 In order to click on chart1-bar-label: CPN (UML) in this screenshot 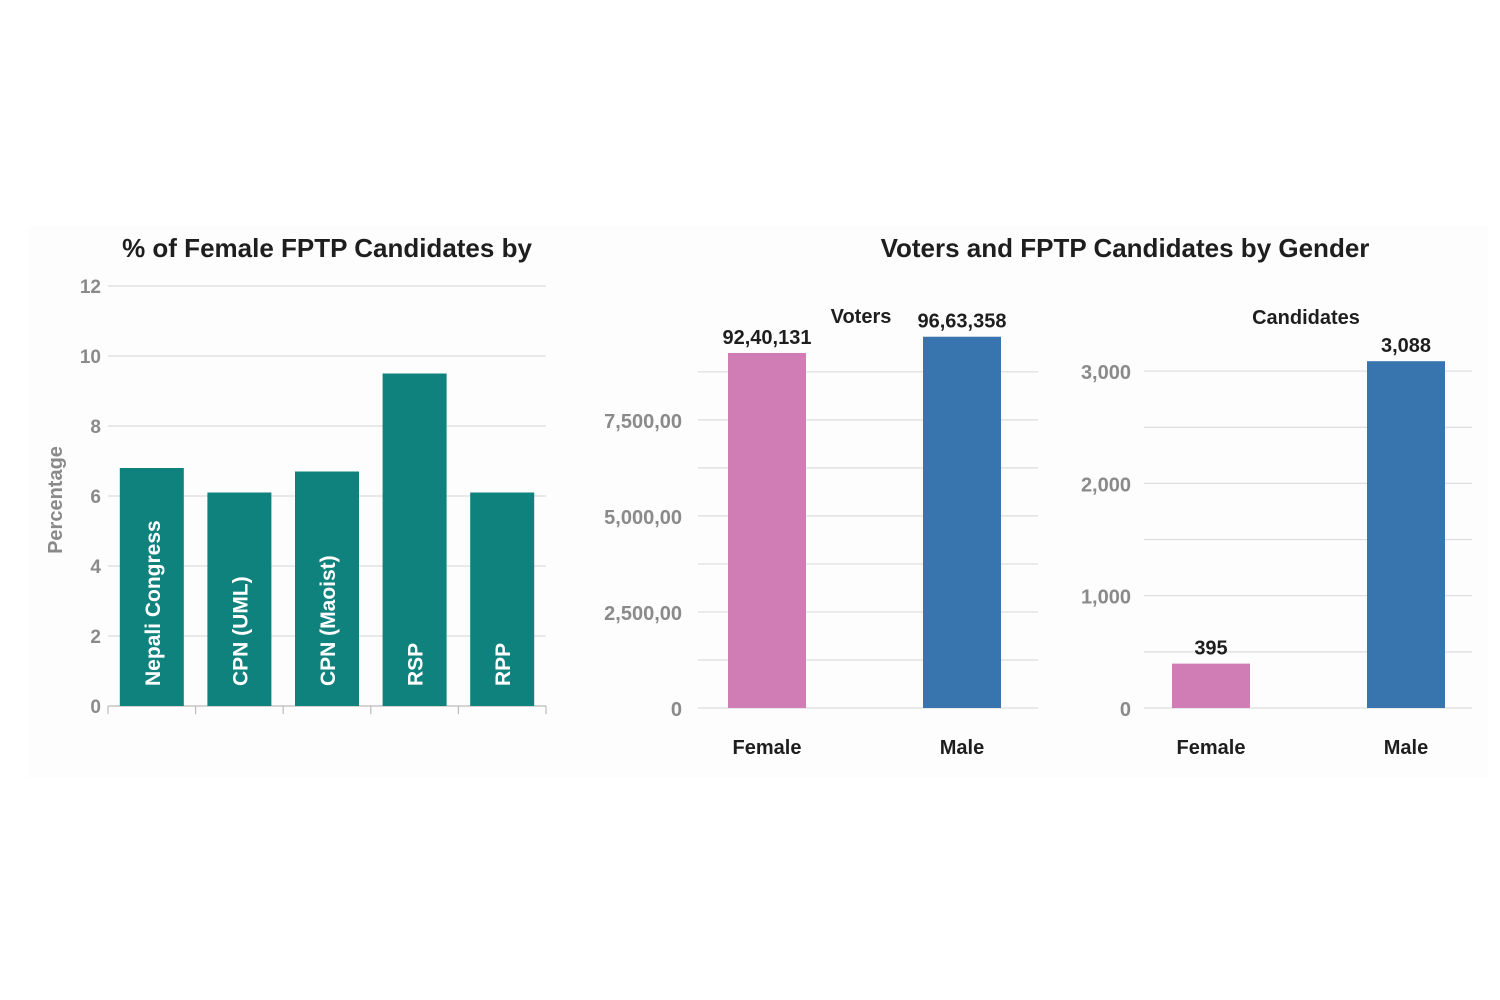, I will do `click(240, 631)`.